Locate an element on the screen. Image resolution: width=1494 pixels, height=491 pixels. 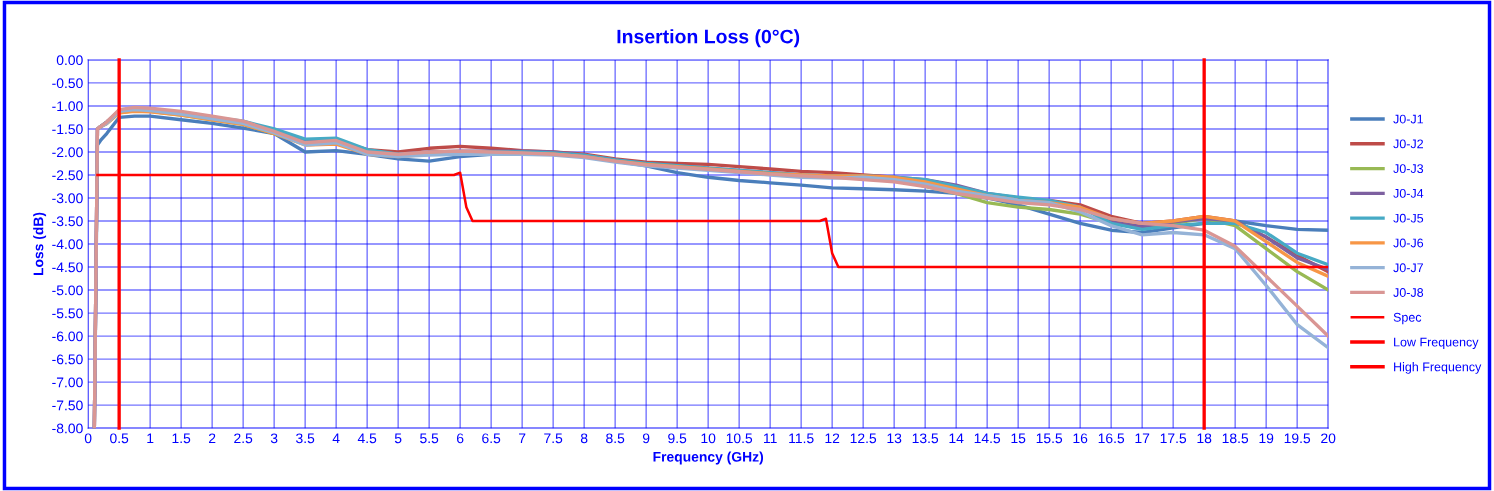
legend-label: J0-J7 is located at coordinates (1408, 268).